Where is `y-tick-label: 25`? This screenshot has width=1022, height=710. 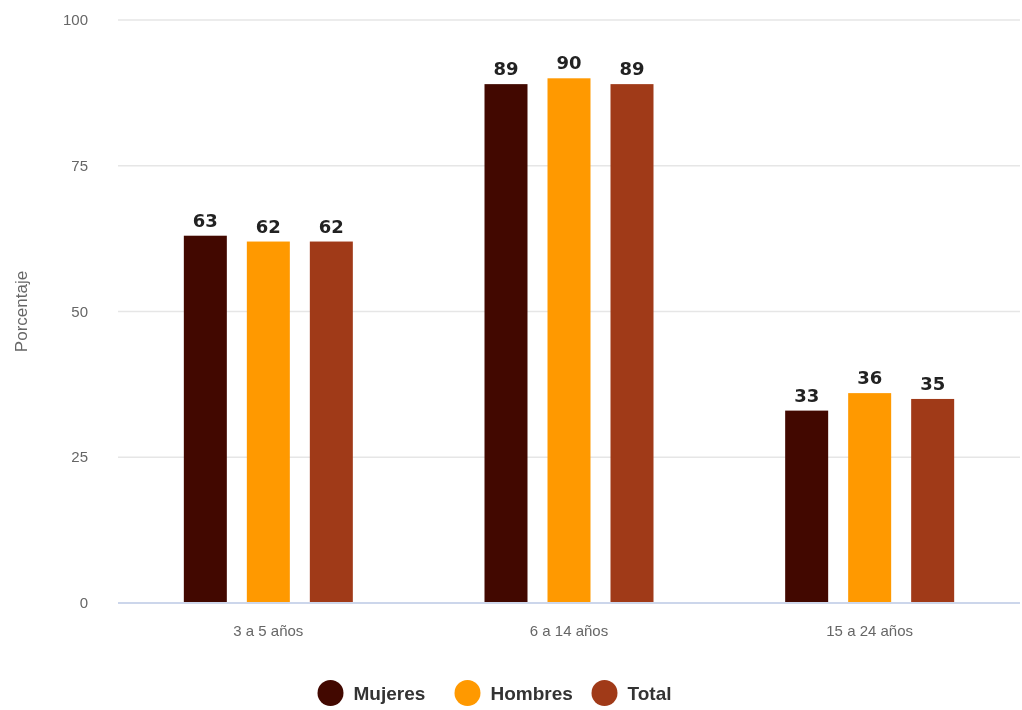 y-tick-label: 25 is located at coordinates (79, 457).